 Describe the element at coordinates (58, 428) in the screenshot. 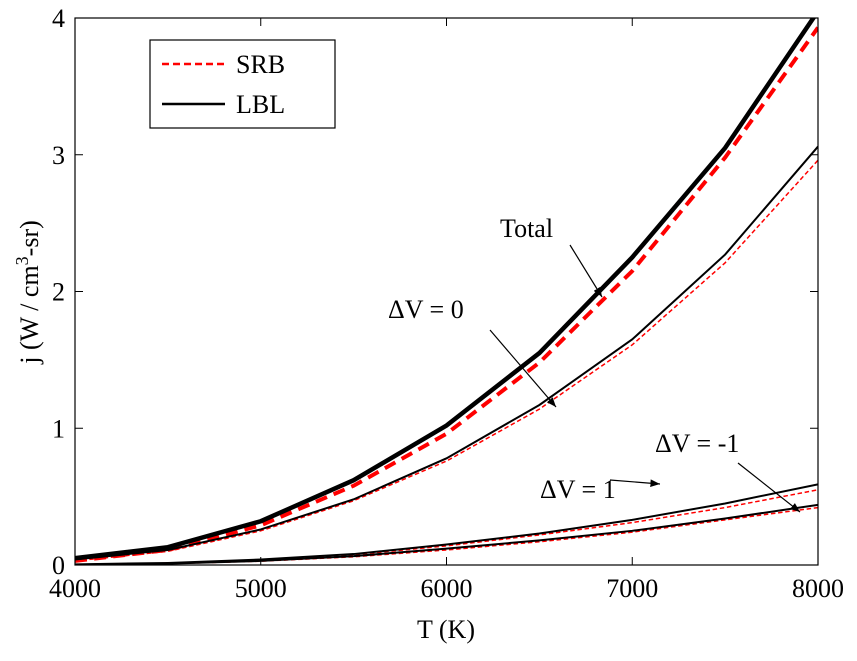

I see `y-tick-label: 1` at that location.